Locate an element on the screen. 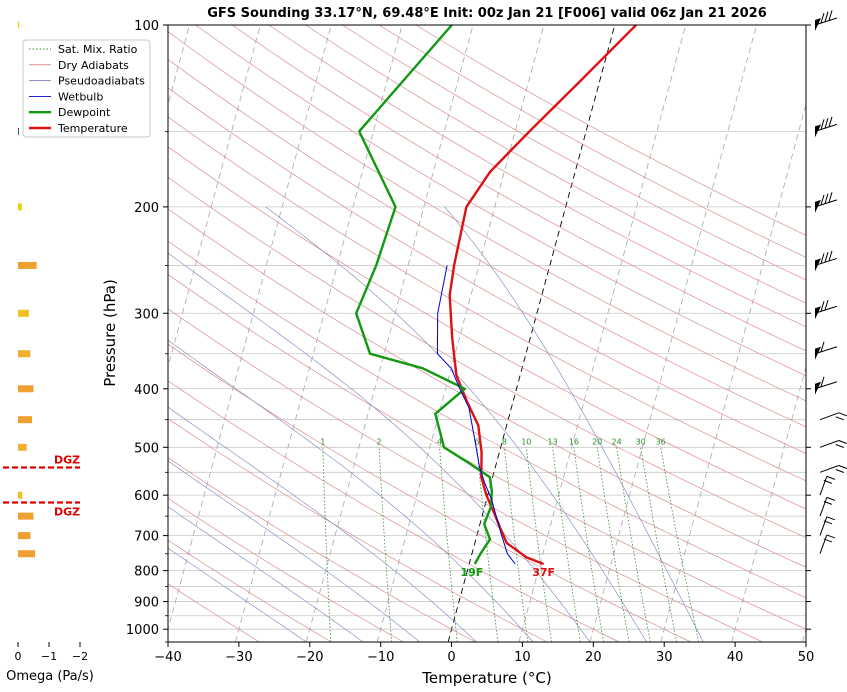  mixing-ratio-label: 36 is located at coordinates (661, 441).